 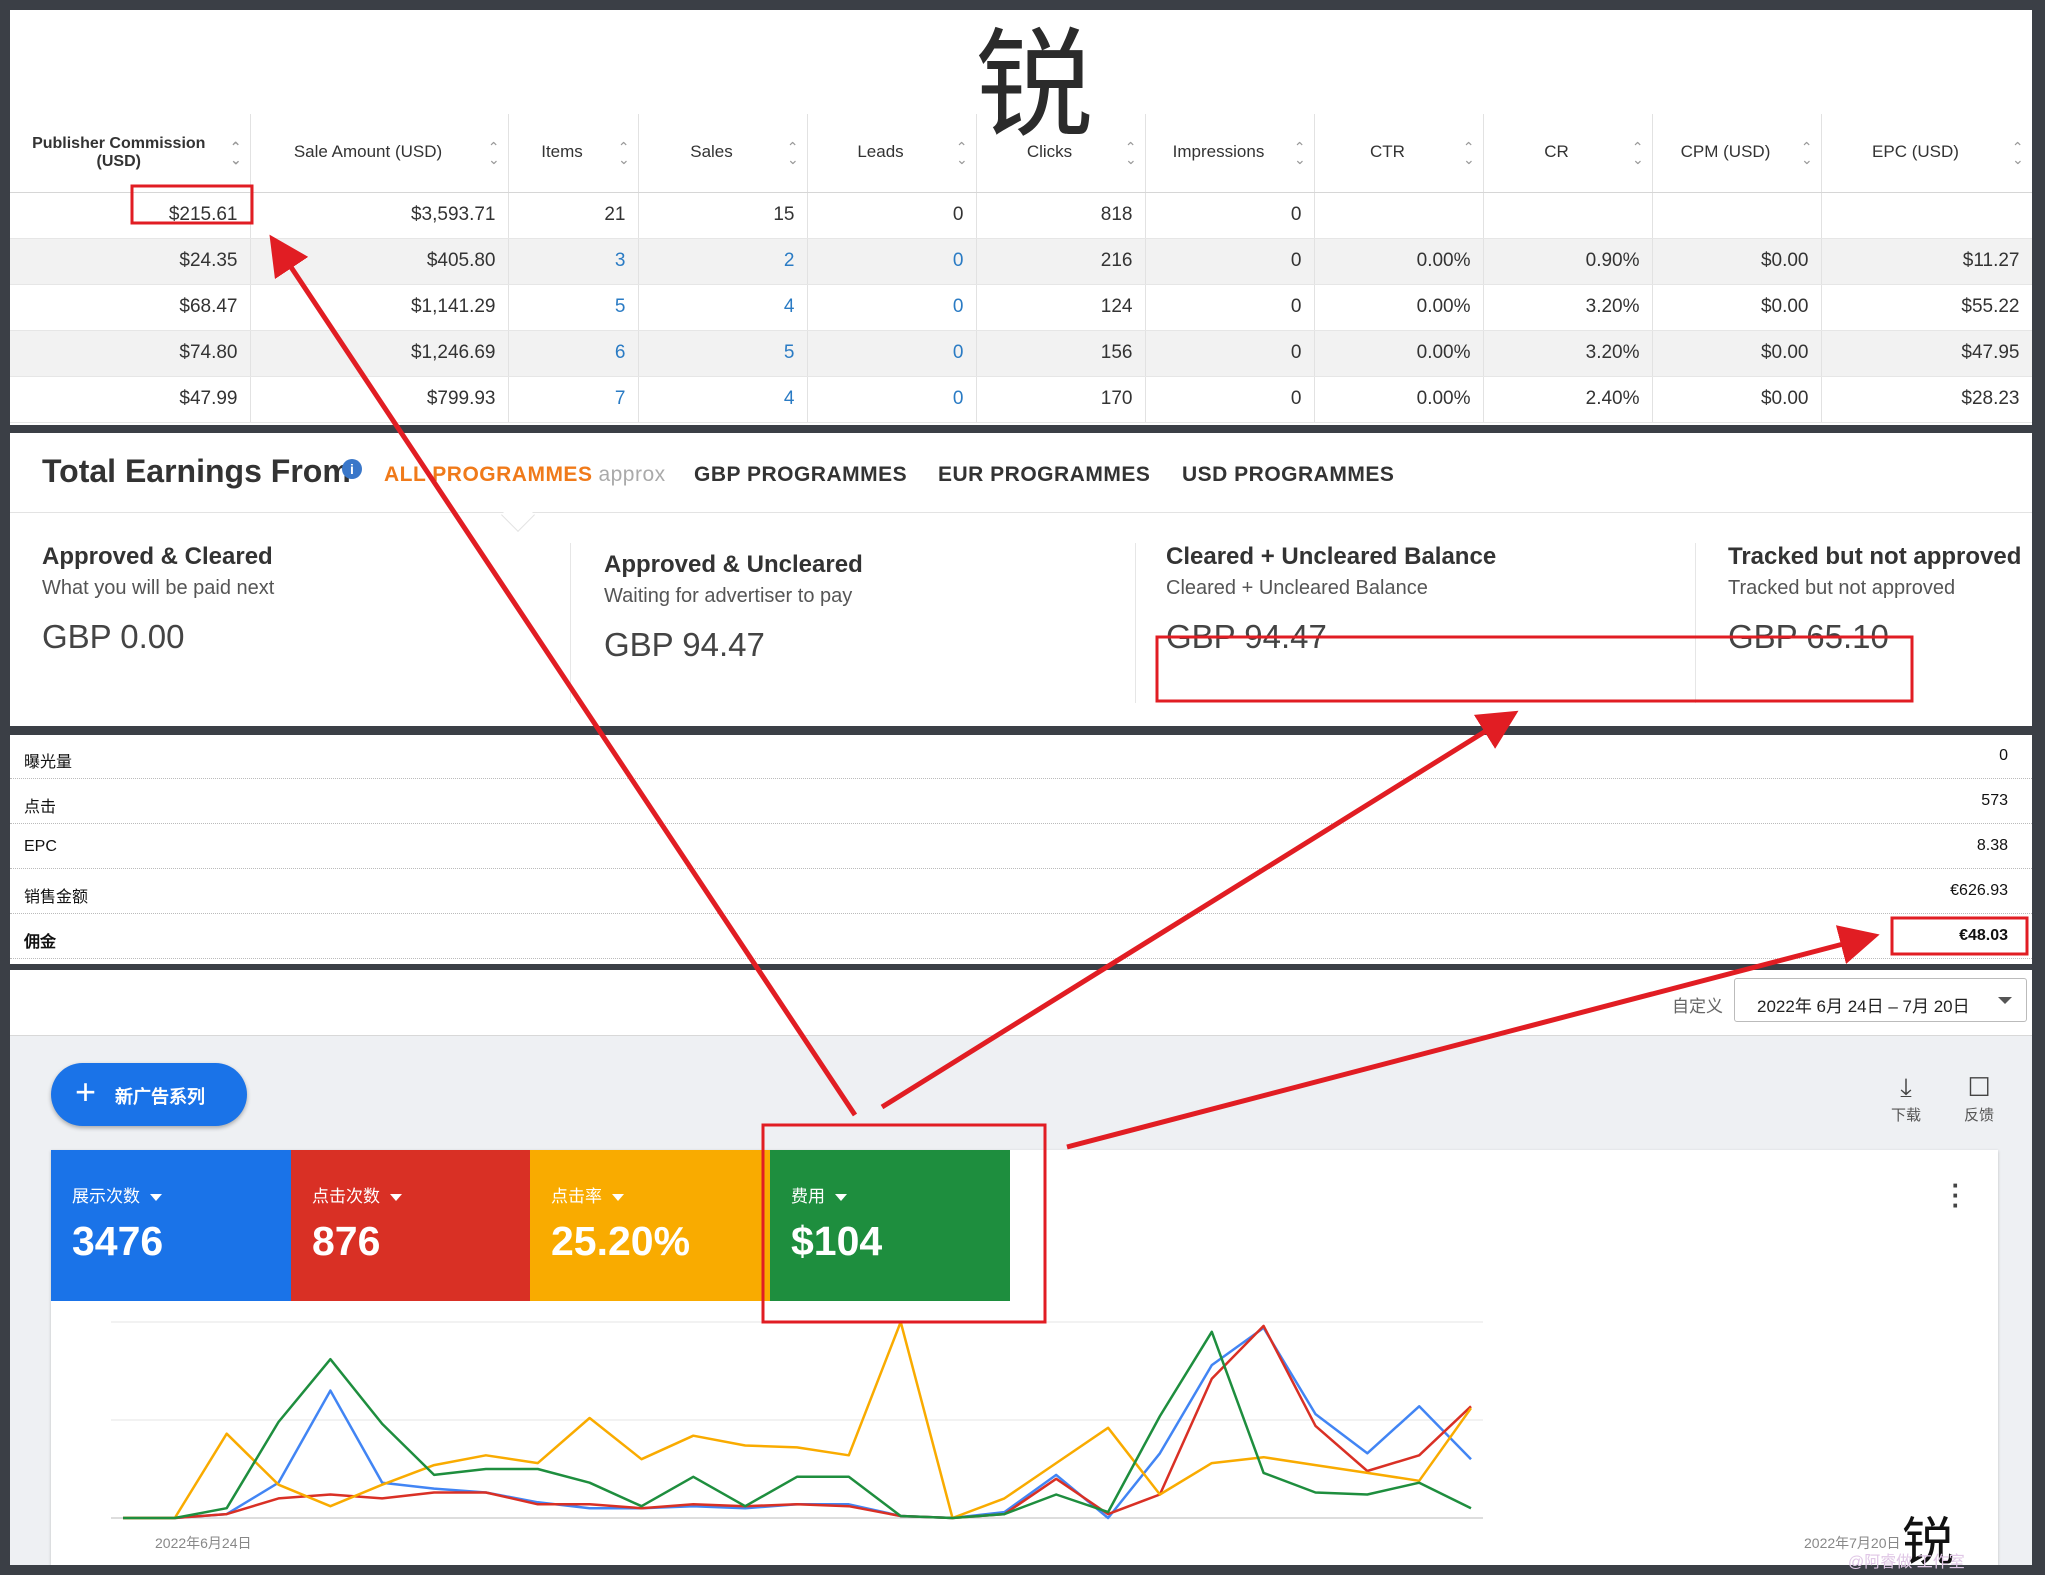 I want to click on column-header-label: Impressions, so click(x=1218, y=152).